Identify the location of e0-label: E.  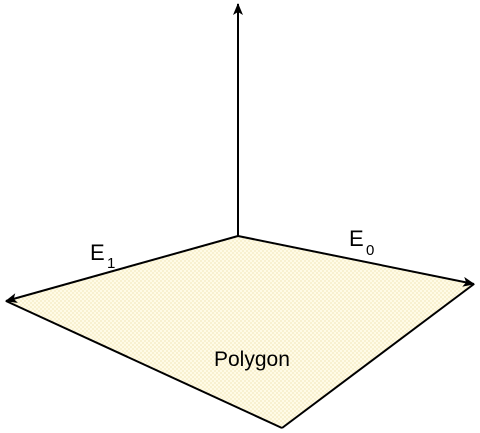
(356, 238).